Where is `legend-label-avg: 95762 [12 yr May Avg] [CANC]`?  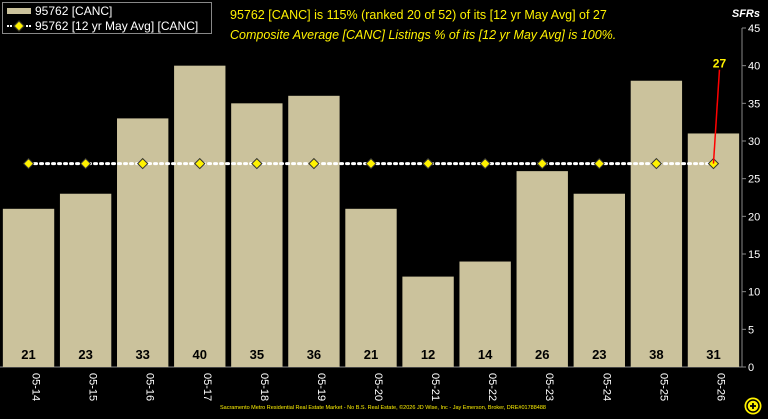 legend-label-avg: 95762 [12 yr May Avg] [CANC] is located at coordinates (117, 26).